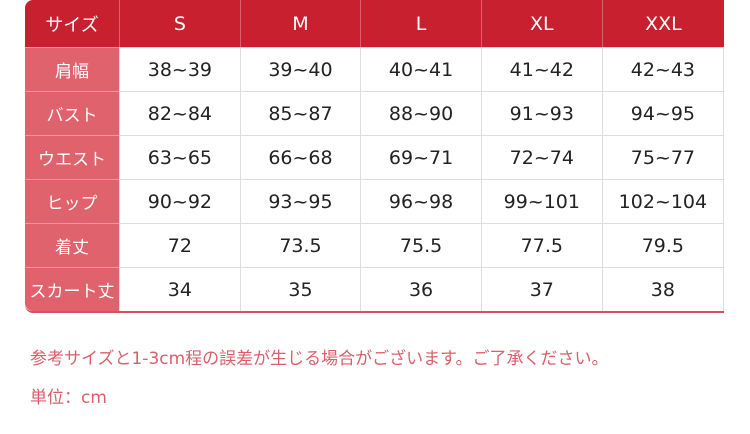 This screenshot has width=750, height=434. What do you see at coordinates (420, 113) in the screenshot?
I see `table-cell: 88~90` at bounding box center [420, 113].